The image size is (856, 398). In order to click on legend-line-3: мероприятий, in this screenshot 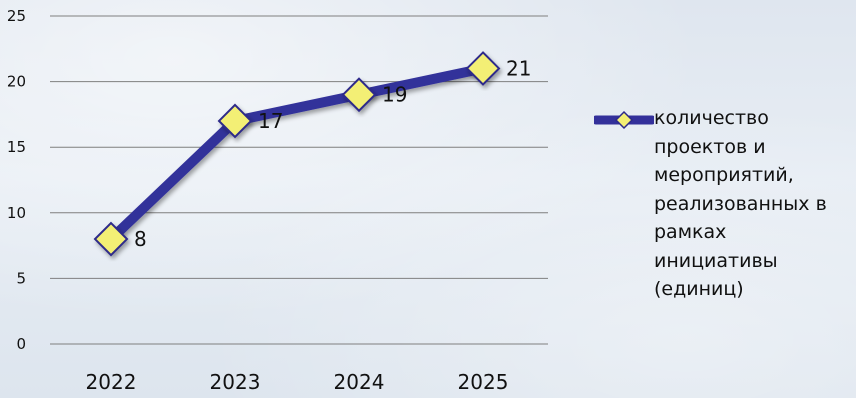, I will do `click(724, 175)`.